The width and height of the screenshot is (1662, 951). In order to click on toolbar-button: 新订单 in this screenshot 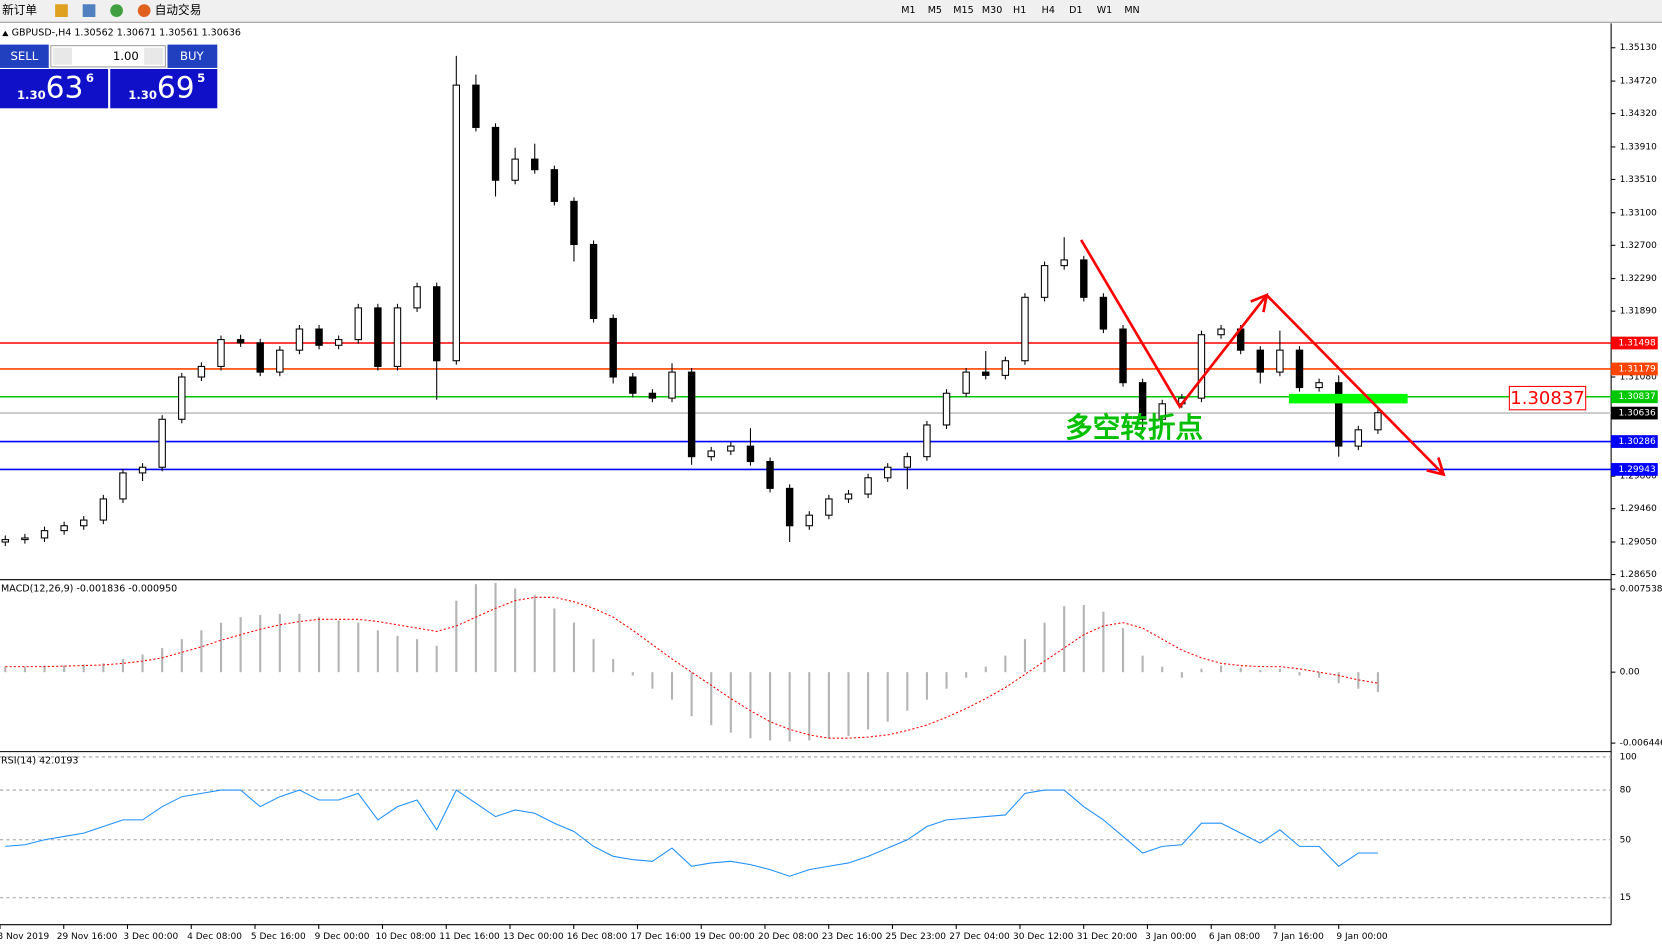, I will do `click(19, 10)`.